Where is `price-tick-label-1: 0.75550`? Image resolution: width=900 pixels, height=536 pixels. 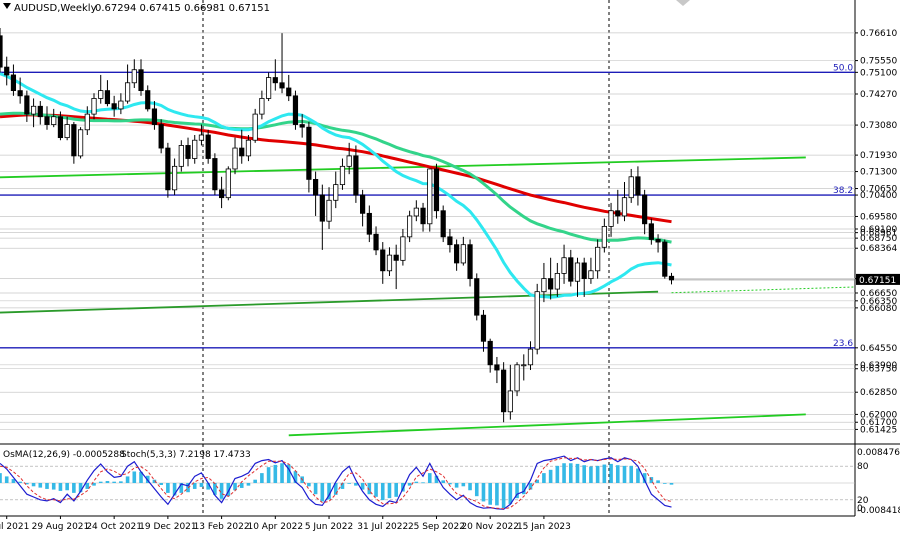 price-tick-label-1: 0.75550 is located at coordinates (878, 62).